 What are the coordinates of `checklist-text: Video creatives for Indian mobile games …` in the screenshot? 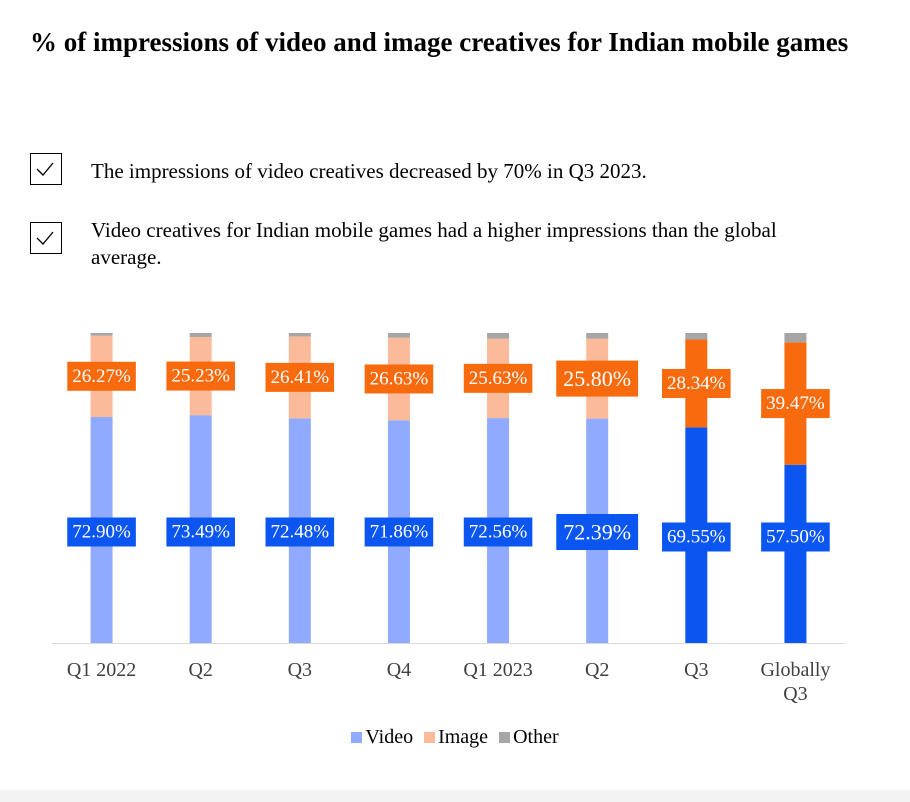 It's located at (434, 243).